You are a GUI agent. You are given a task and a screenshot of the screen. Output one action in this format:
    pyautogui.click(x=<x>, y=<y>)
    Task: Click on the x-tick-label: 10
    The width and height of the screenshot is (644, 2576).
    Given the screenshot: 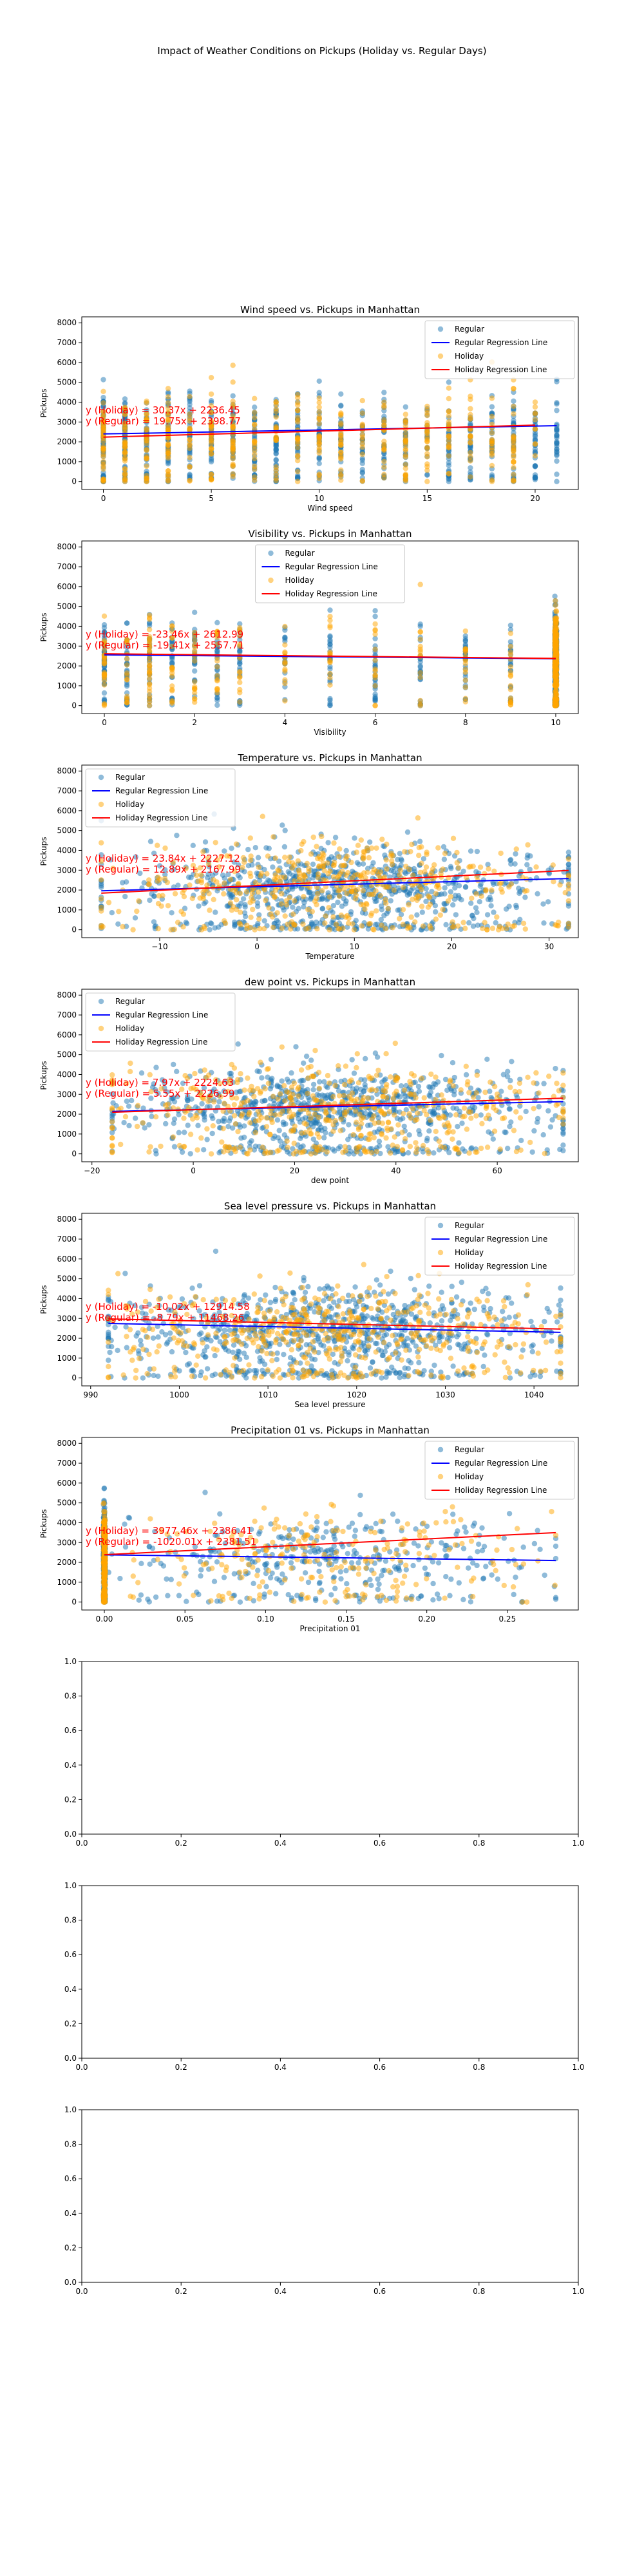 What is the action you would take?
    pyautogui.click(x=354, y=946)
    